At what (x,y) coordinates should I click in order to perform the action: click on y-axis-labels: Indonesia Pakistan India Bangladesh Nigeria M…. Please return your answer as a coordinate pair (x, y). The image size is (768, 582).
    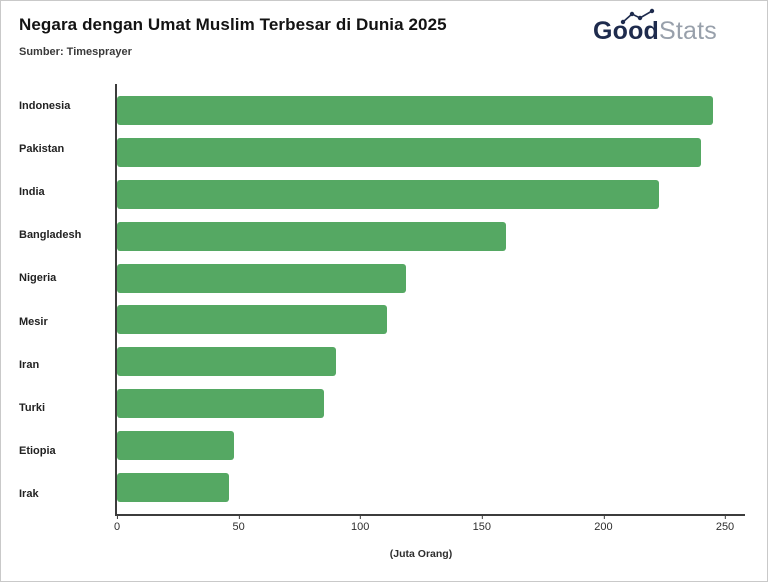
    Looking at the image, I should click on (67, 300).